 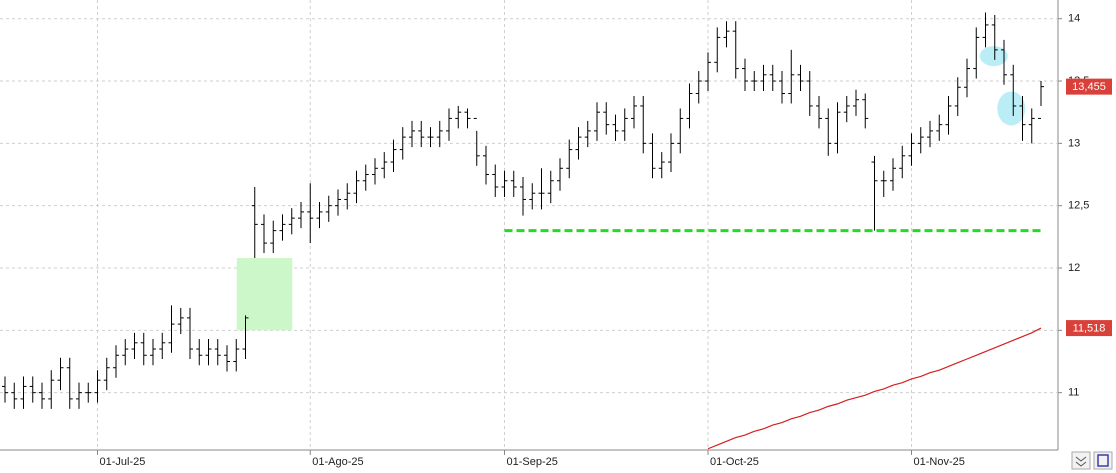 I want to click on moving-average-line, so click(x=874, y=388).